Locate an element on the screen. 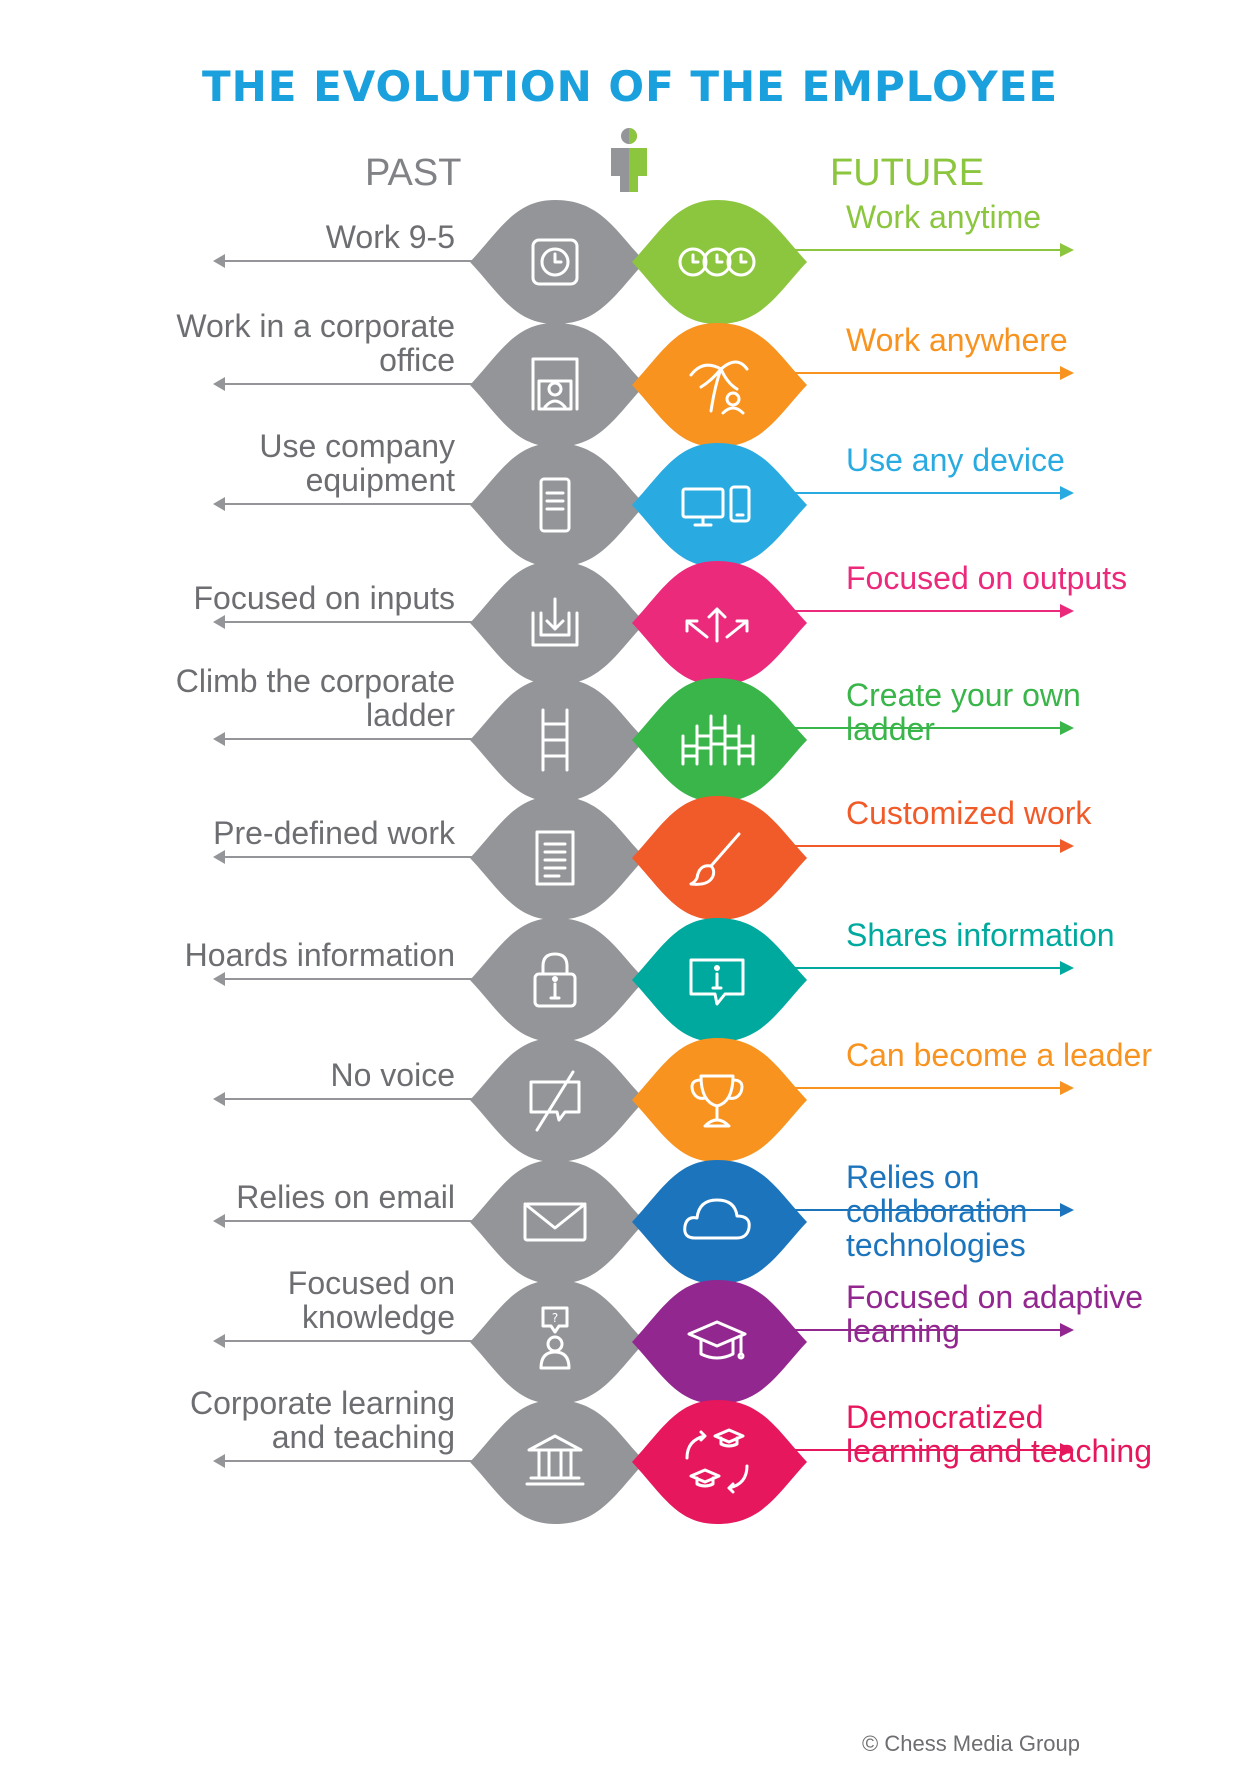  person-icon is located at coordinates (629, 160).